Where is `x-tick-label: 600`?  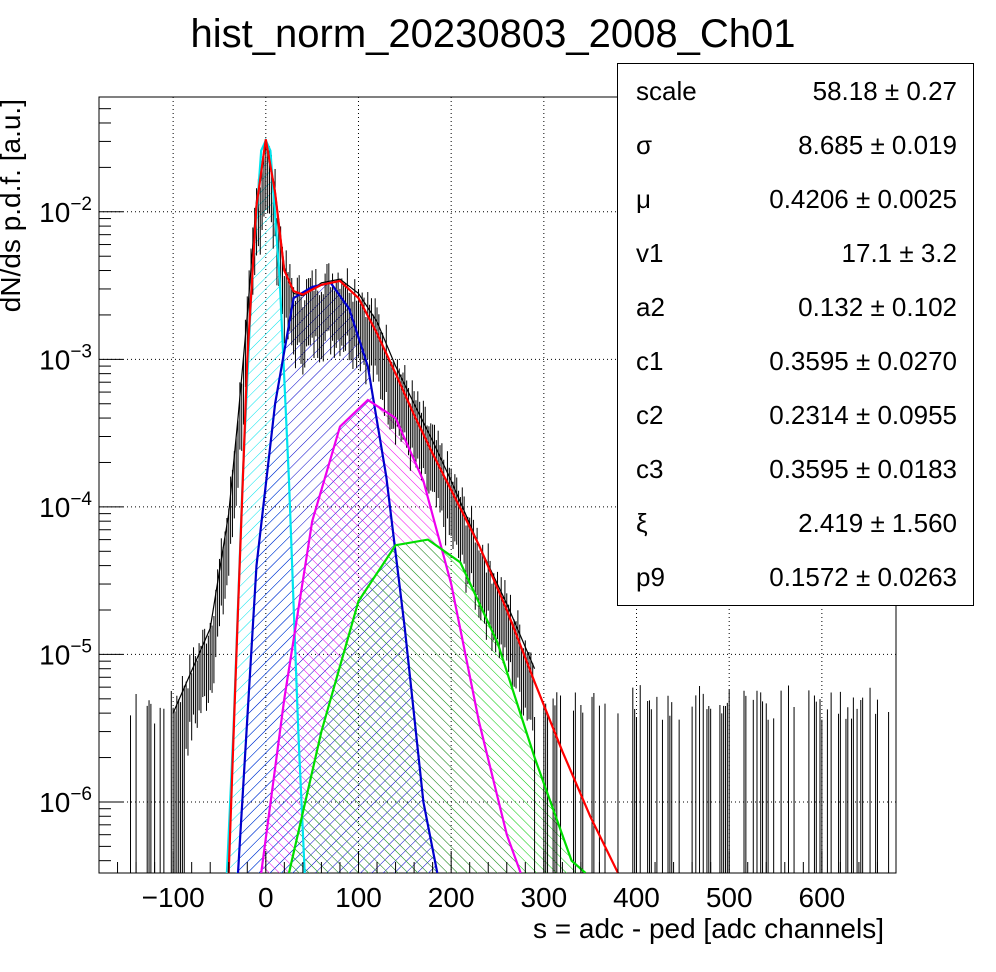
x-tick-label: 600 is located at coordinates (822, 897).